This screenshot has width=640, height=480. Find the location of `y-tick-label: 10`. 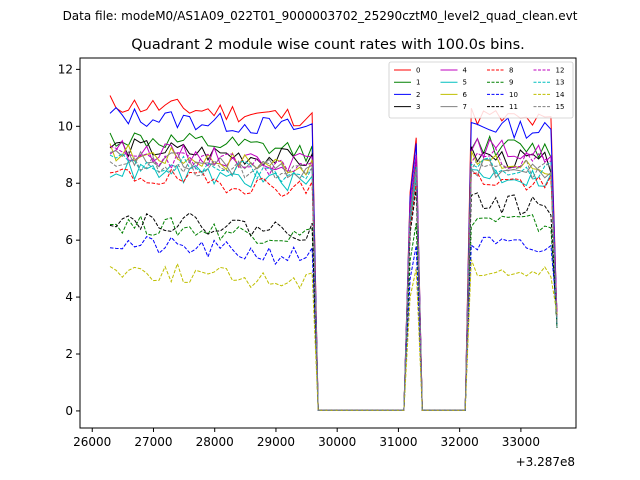

y-tick-label: 10 is located at coordinates (65, 126).